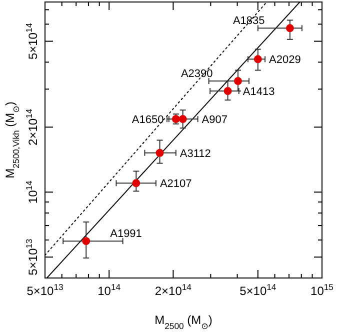 The height and width of the screenshot is (332, 340). What do you see at coordinates (248, 21) in the screenshot?
I see `annotation: A1835` at bounding box center [248, 21].